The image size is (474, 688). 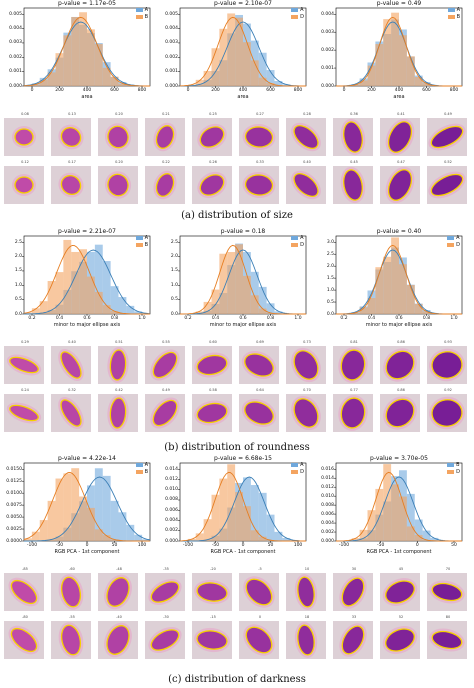 I want to click on thumbnail-value-label: 0.32, so click(x=72, y=390).